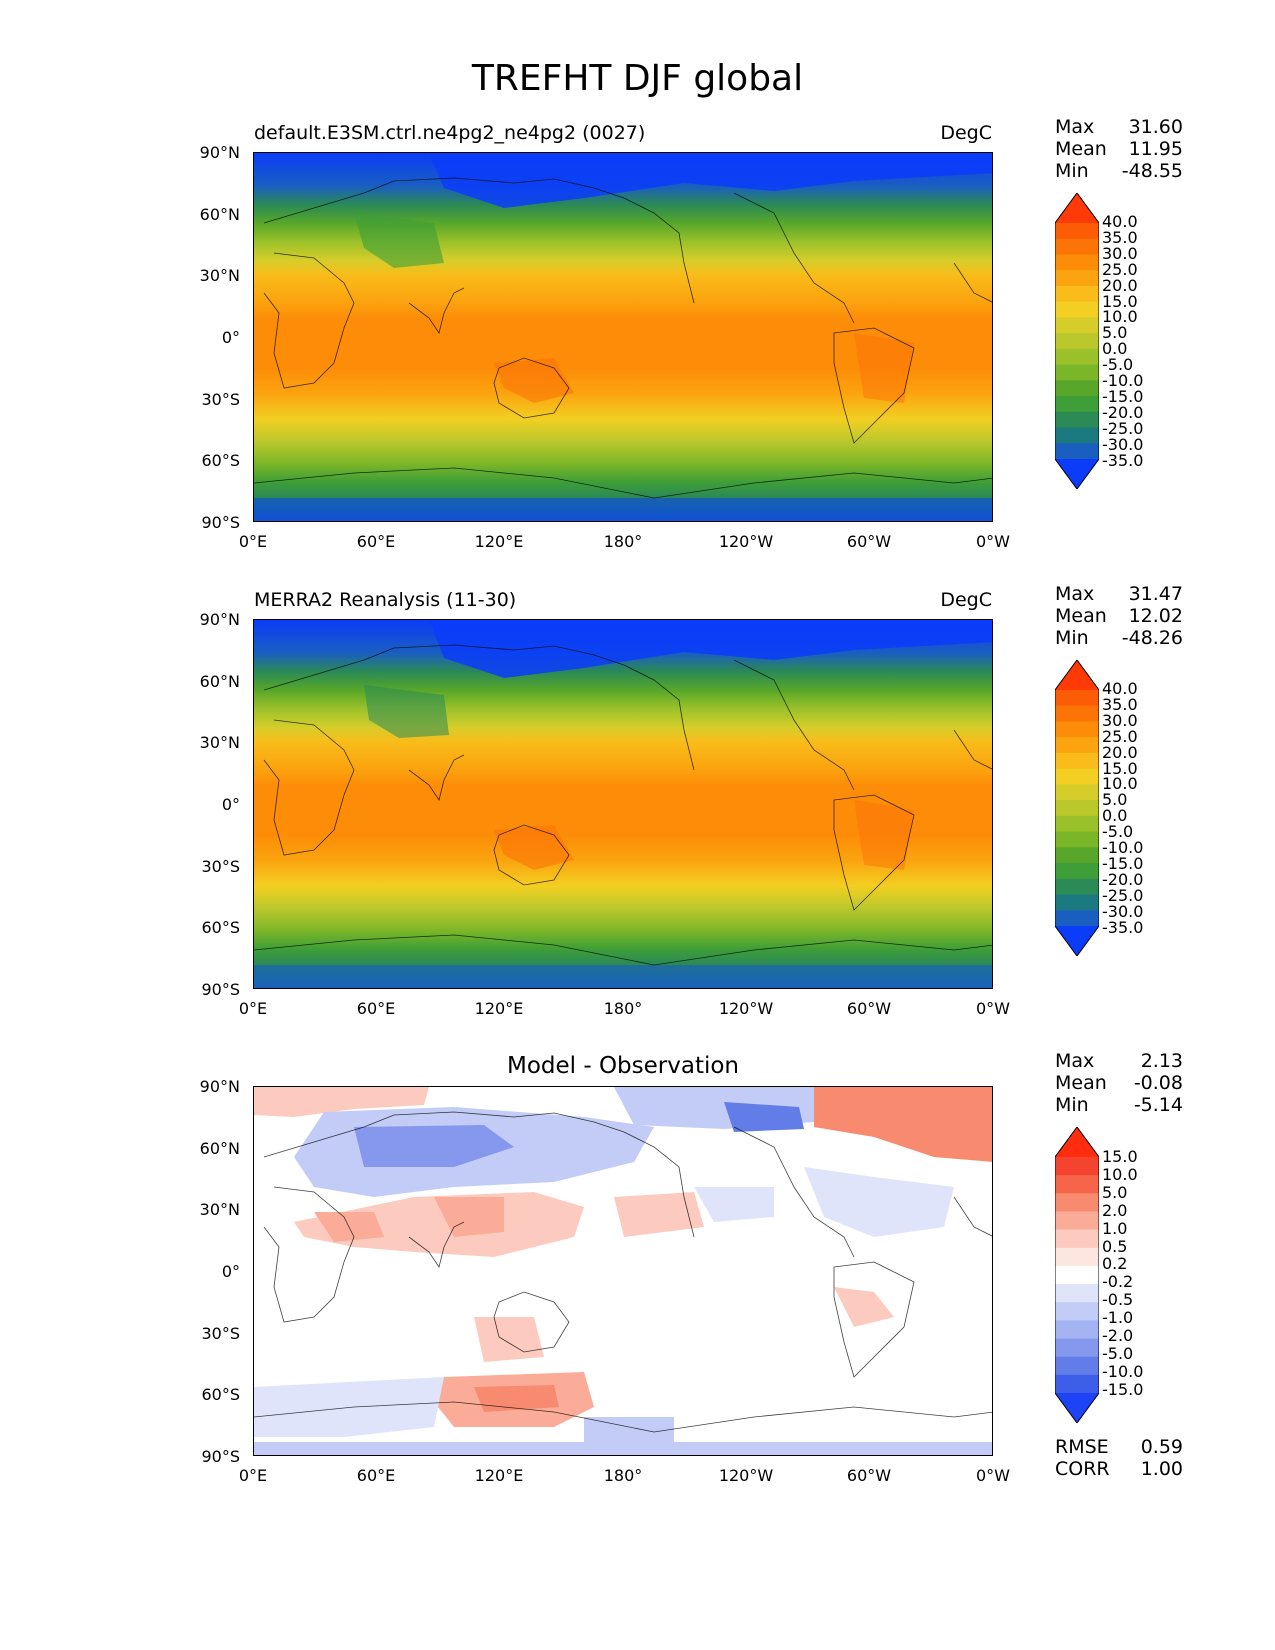  What do you see at coordinates (1120, 269) in the screenshot?
I see `p1-cb-label: 25.0` at bounding box center [1120, 269].